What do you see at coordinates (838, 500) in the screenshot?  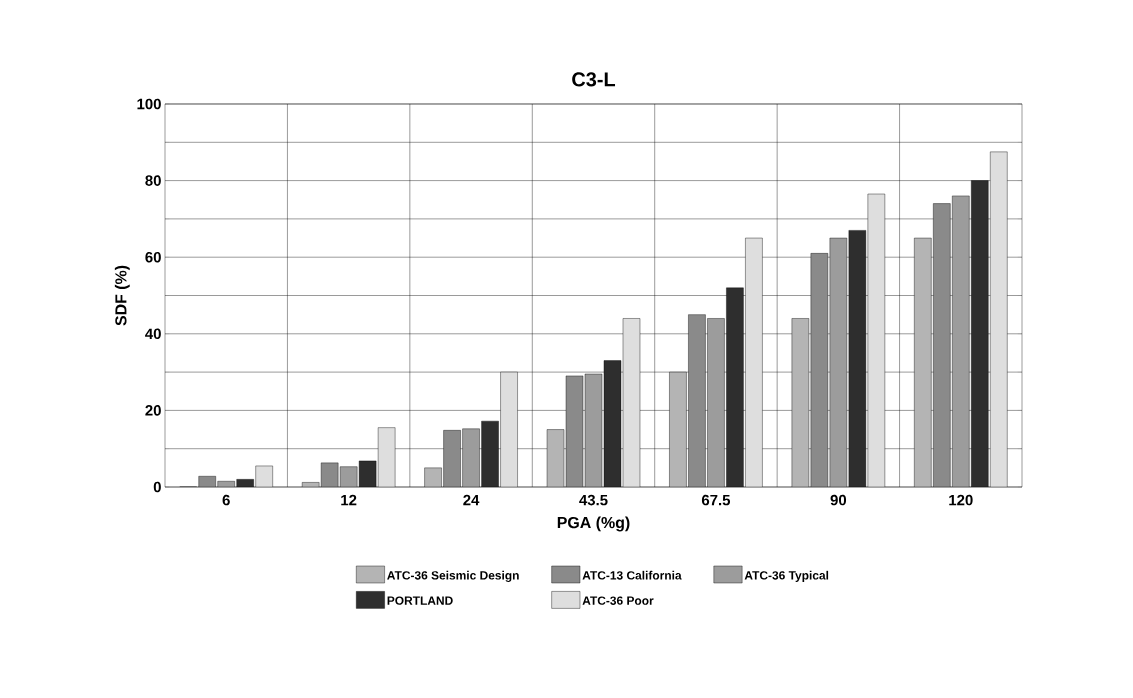 I see `x-tick-label: 90` at bounding box center [838, 500].